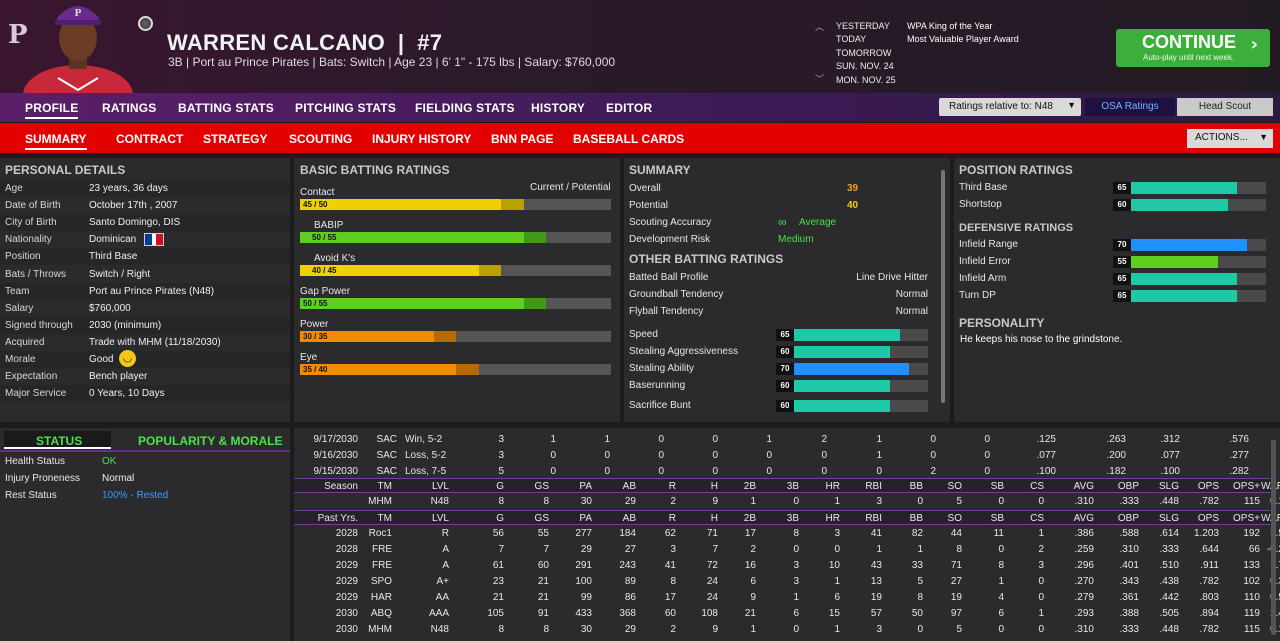 The image size is (1280, 641). I want to click on tab-popularity-morale: POPULARITY & MORALE, so click(200, 440).